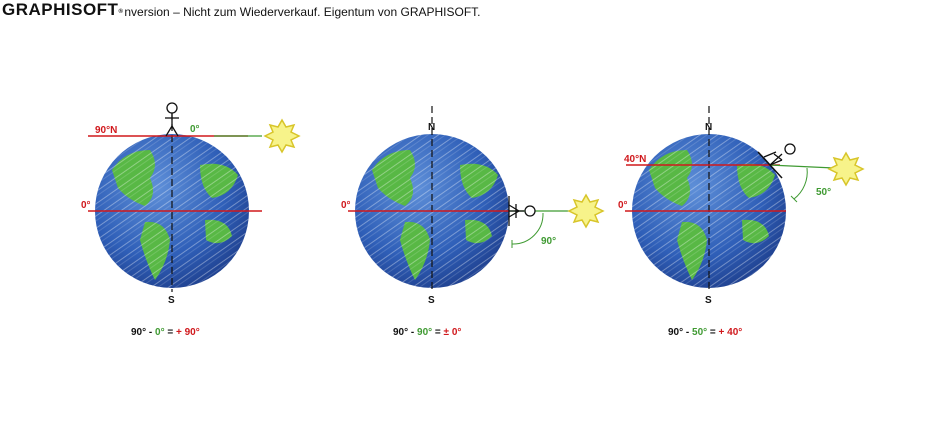 The height and width of the screenshot is (445, 935). Describe the element at coordinates (63, 9) in the screenshot. I see `graphisoft-logo: GRAPHISOFT®` at that location.